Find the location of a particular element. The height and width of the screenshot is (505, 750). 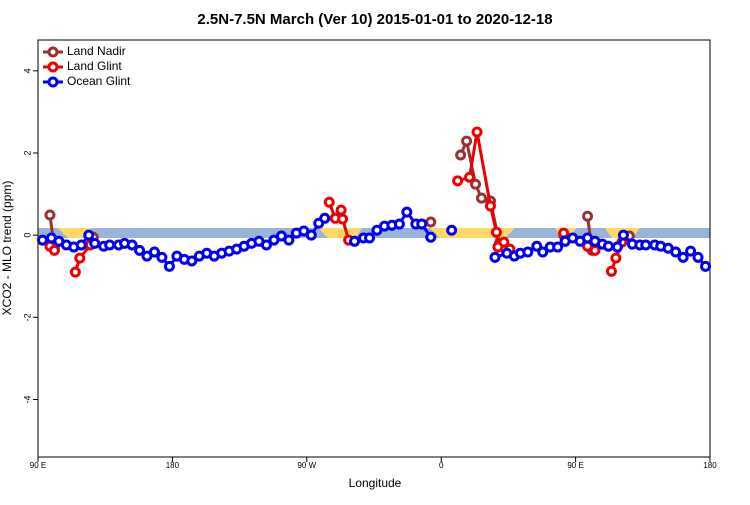

legend-label: Ocean Glint is located at coordinates (99, 81).